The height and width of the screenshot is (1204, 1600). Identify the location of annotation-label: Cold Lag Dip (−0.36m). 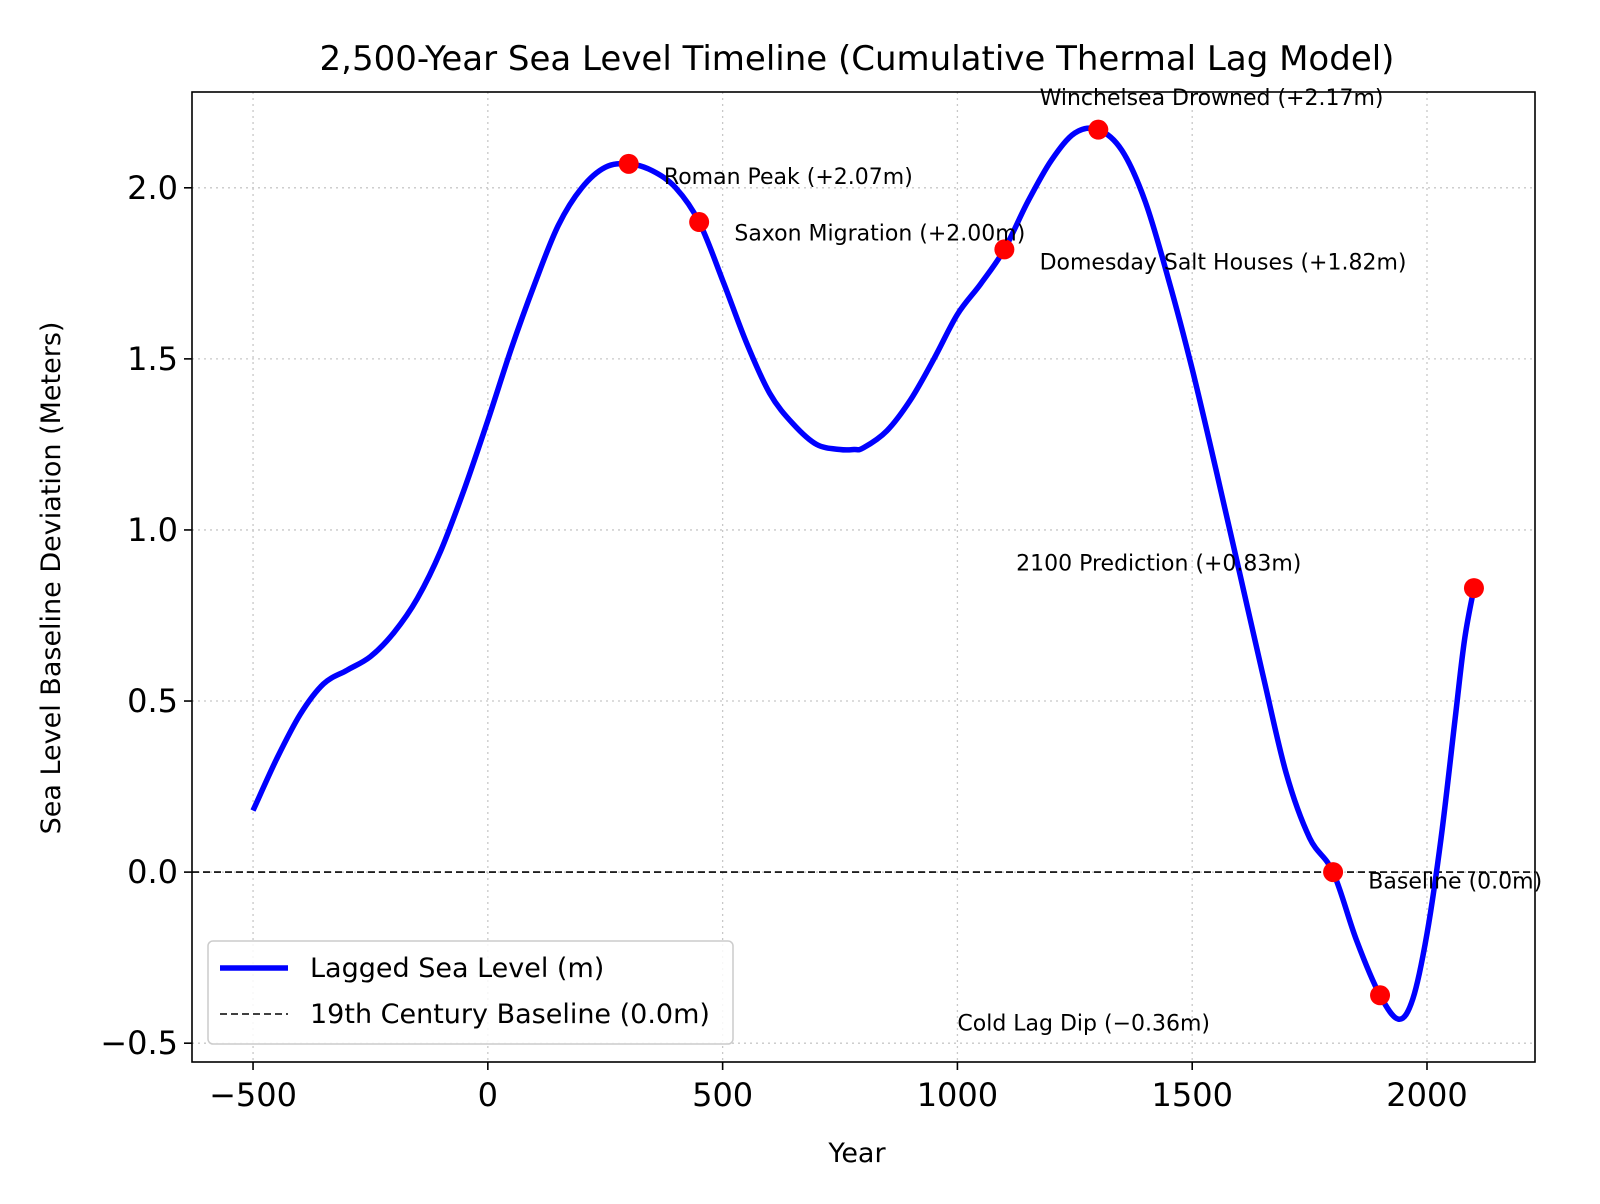
(1083, 1024).